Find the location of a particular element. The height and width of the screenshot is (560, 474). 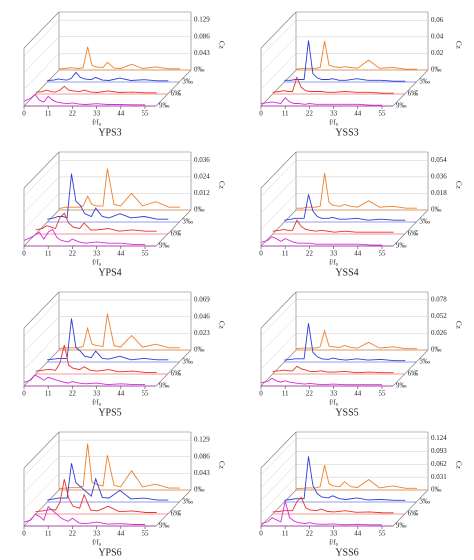

chart-title: YPS4 is located at coordinates (109, 272).